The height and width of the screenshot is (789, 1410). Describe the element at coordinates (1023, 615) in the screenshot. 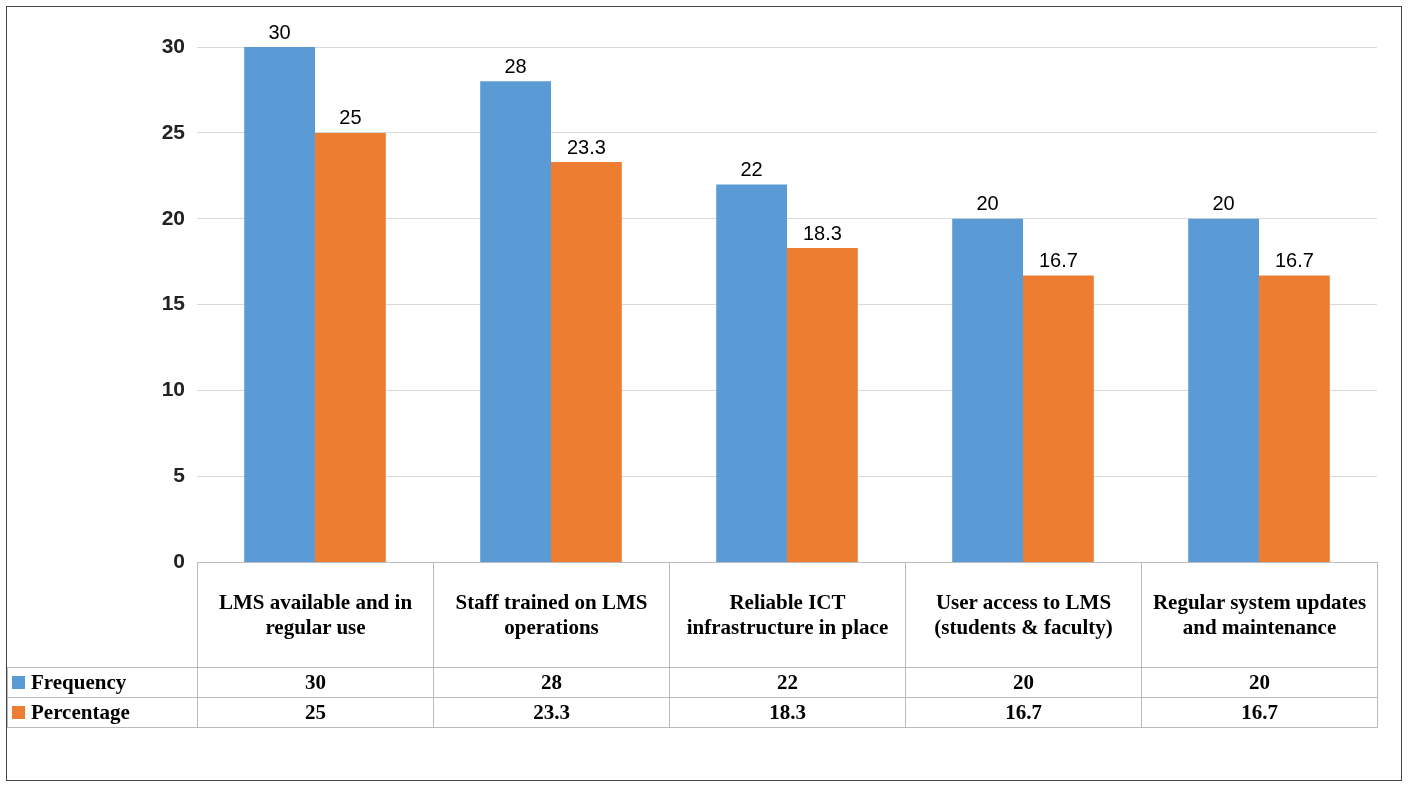

I see `x-tick-label: User access to LMS (students & faculty)` at that location.